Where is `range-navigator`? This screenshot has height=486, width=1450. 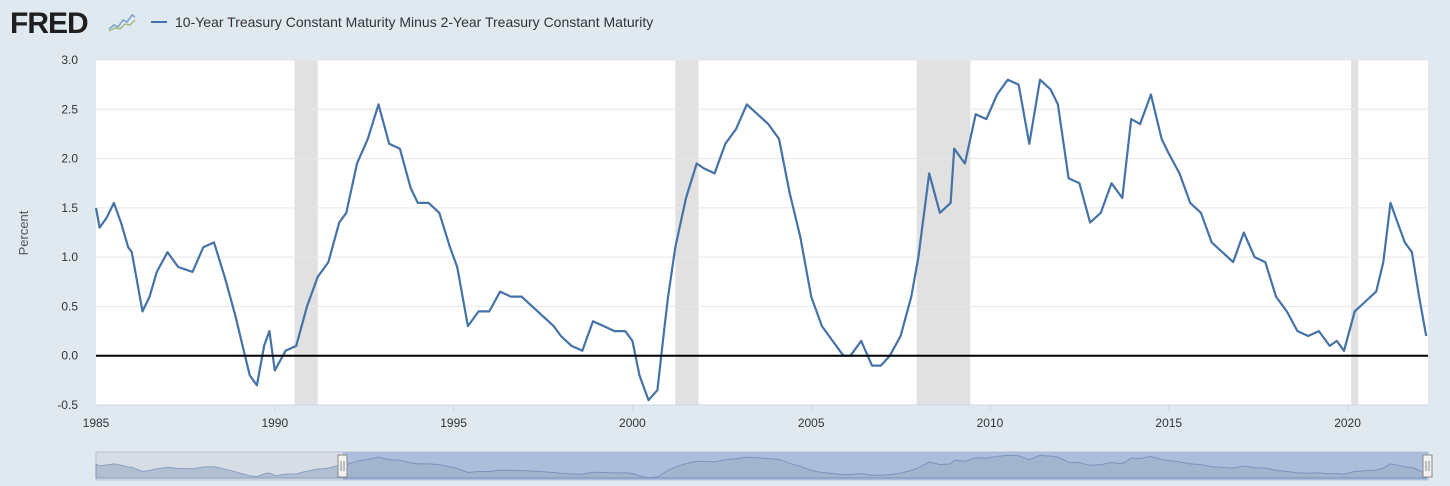
range-navigator is located at coordinates (764, 466).